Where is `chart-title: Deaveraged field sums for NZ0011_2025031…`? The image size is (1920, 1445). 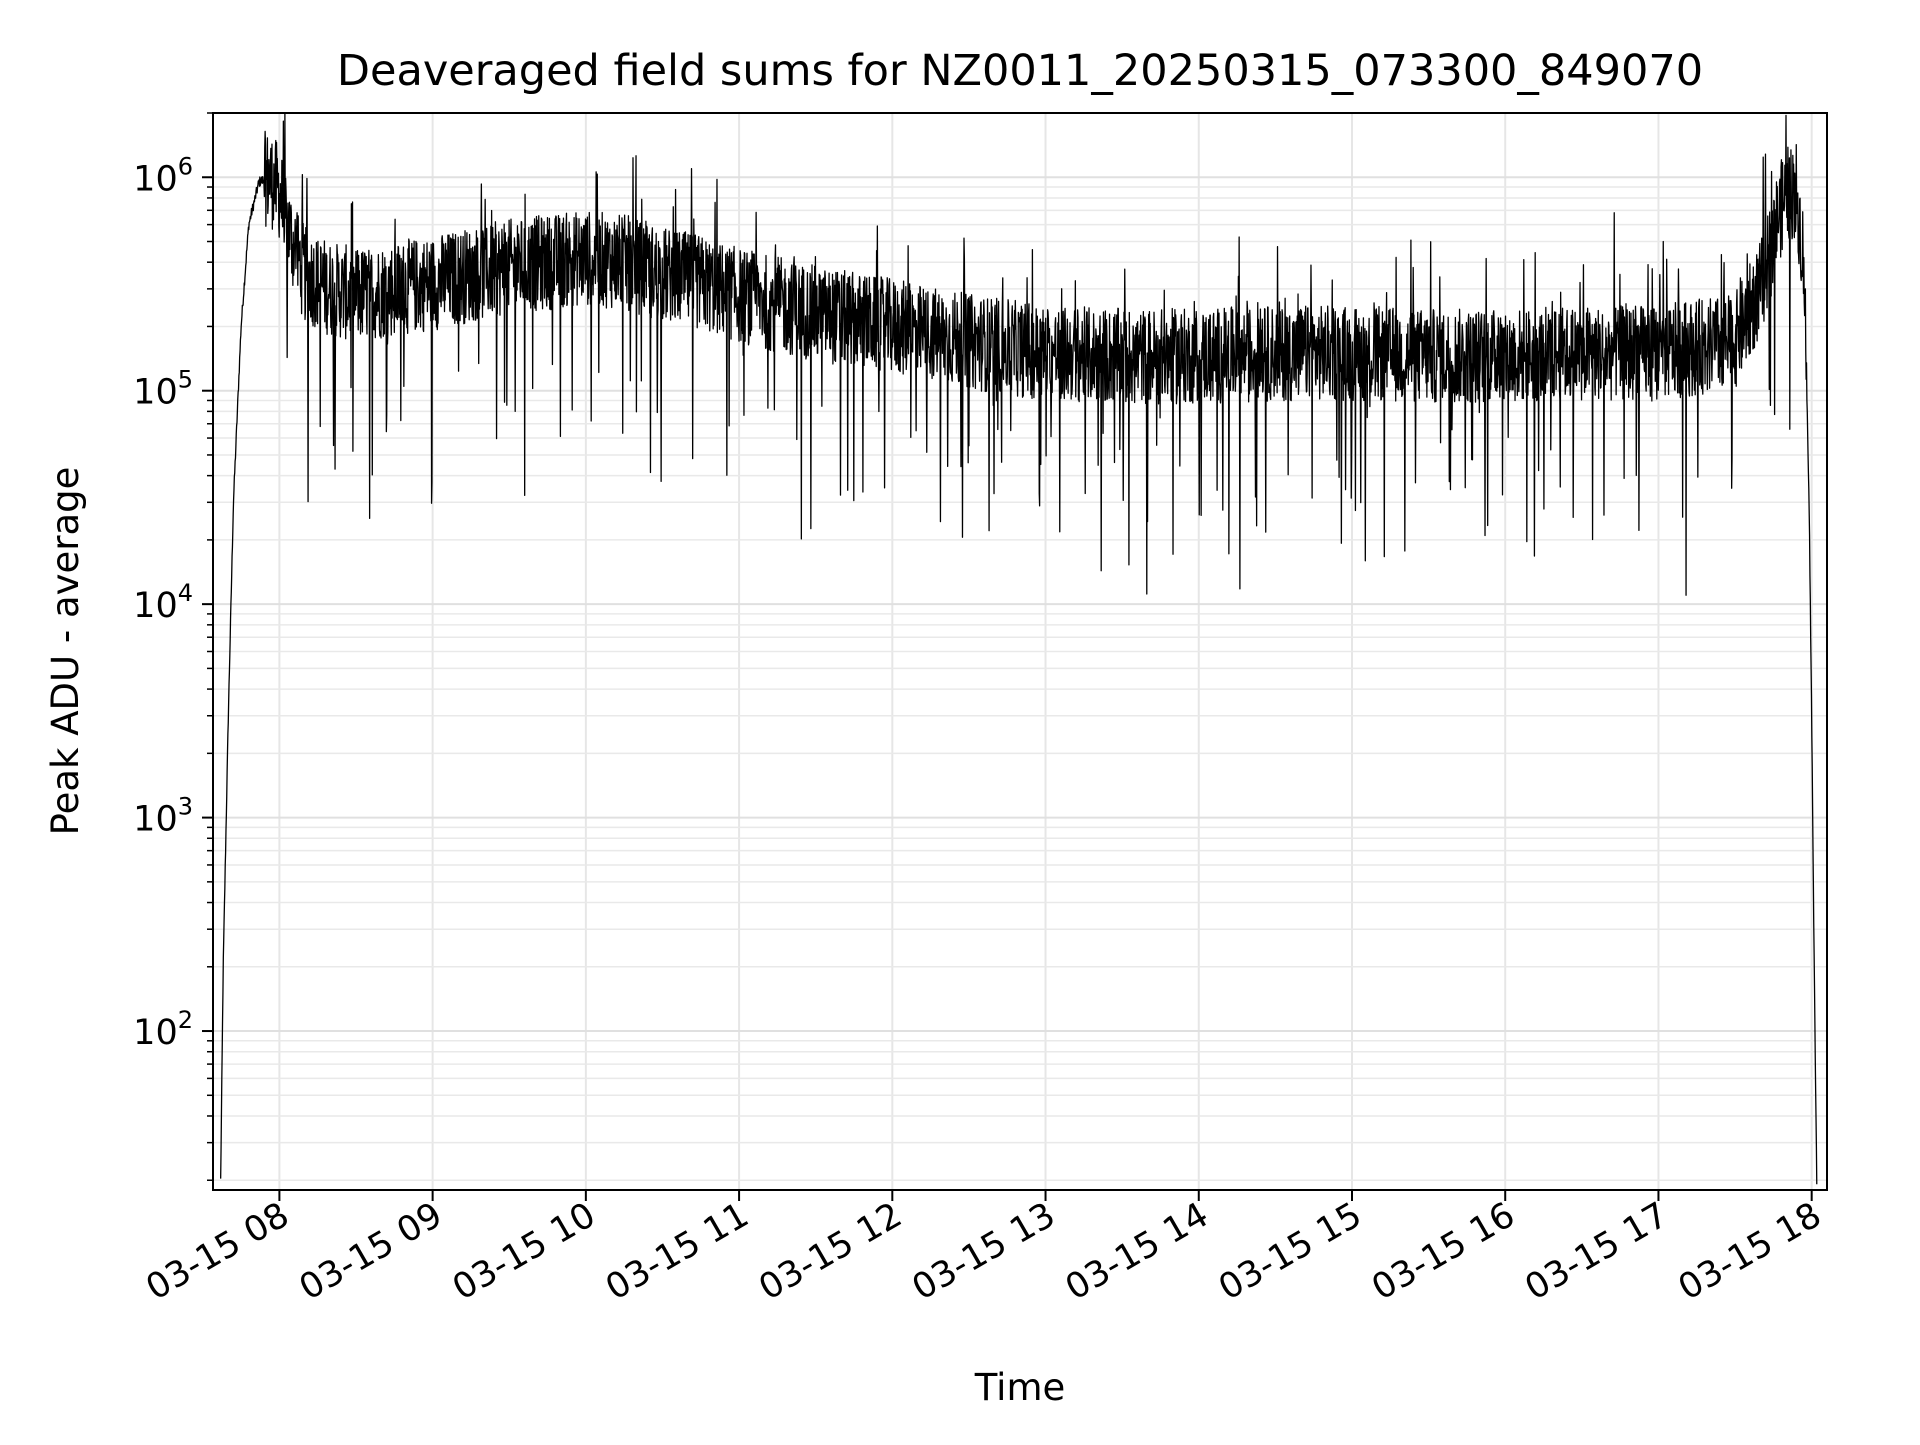
chart-title: Deaveraged field sums for NZ0011_2025031… is located at coordinates (1020, 71).